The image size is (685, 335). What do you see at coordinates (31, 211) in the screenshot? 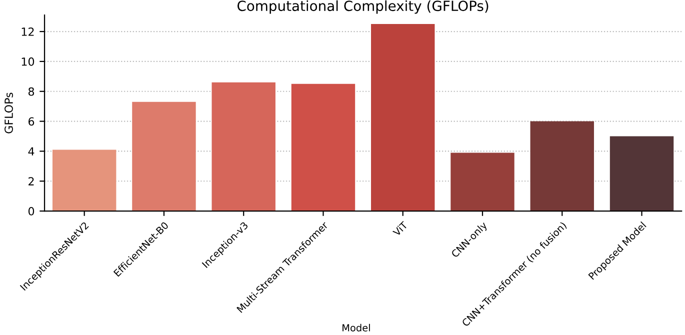
I see `y-tick-label: 0` at bounding box center [31, 211].